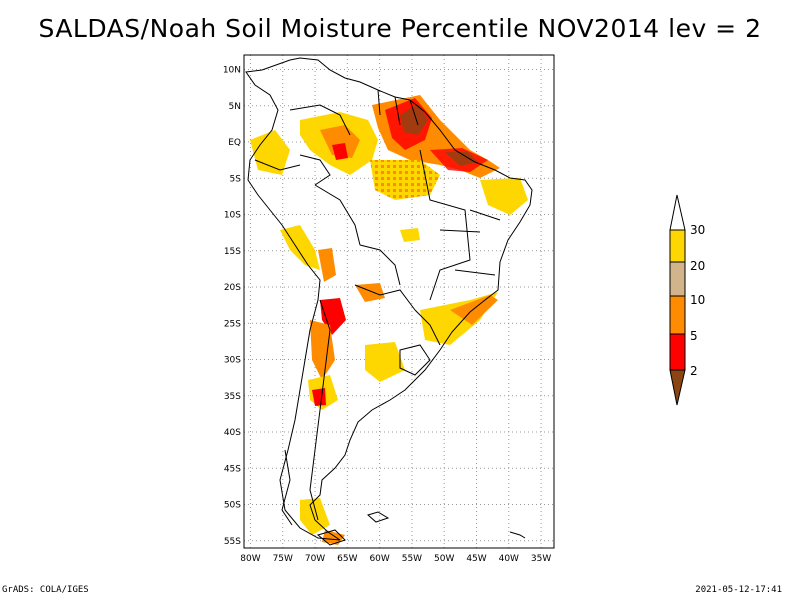  What do you see at coordinates (337, 215) in the screenshot?
I see `peru-brazil-border` at bounding box center [337, 215].